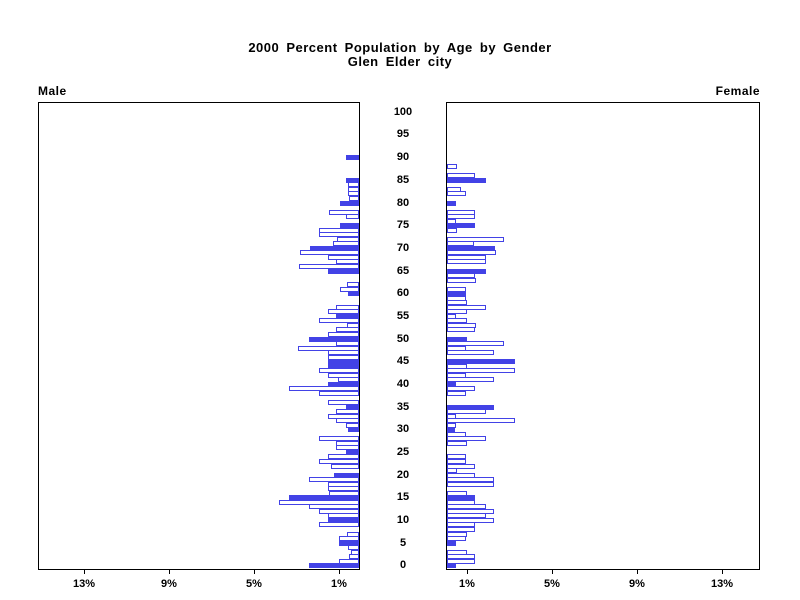 The image size is (800, 600). Describe the element at coordinates (84, 584) in the screenshot. I see `pct-tick-label-male-13: 13%` at that location.